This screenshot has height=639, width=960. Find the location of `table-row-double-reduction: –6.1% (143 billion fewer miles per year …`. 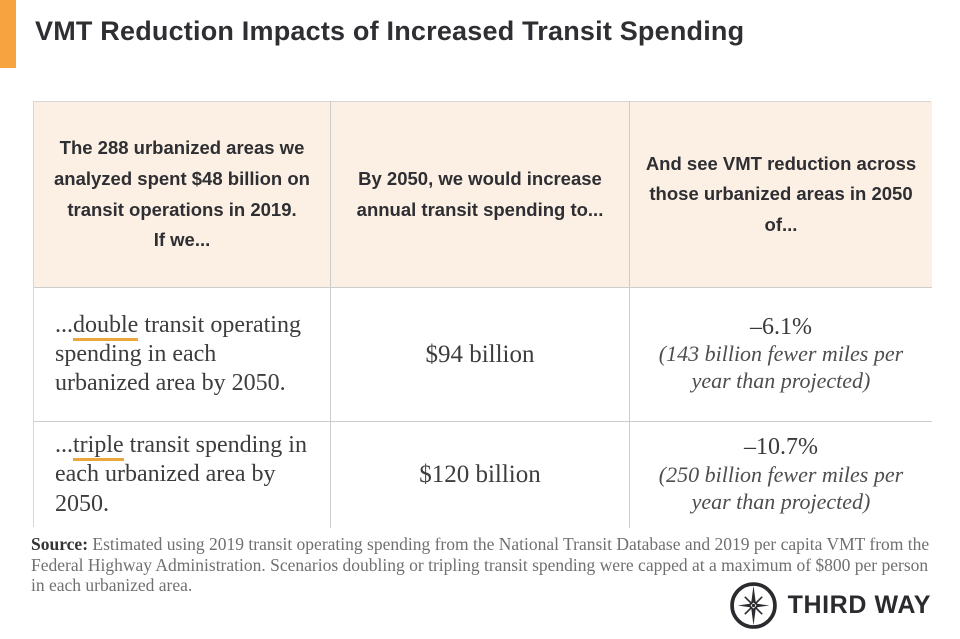

table-row-double-reduction: –6.1% (143 billion fewer miles per year … is located at coordinates (781, 355).